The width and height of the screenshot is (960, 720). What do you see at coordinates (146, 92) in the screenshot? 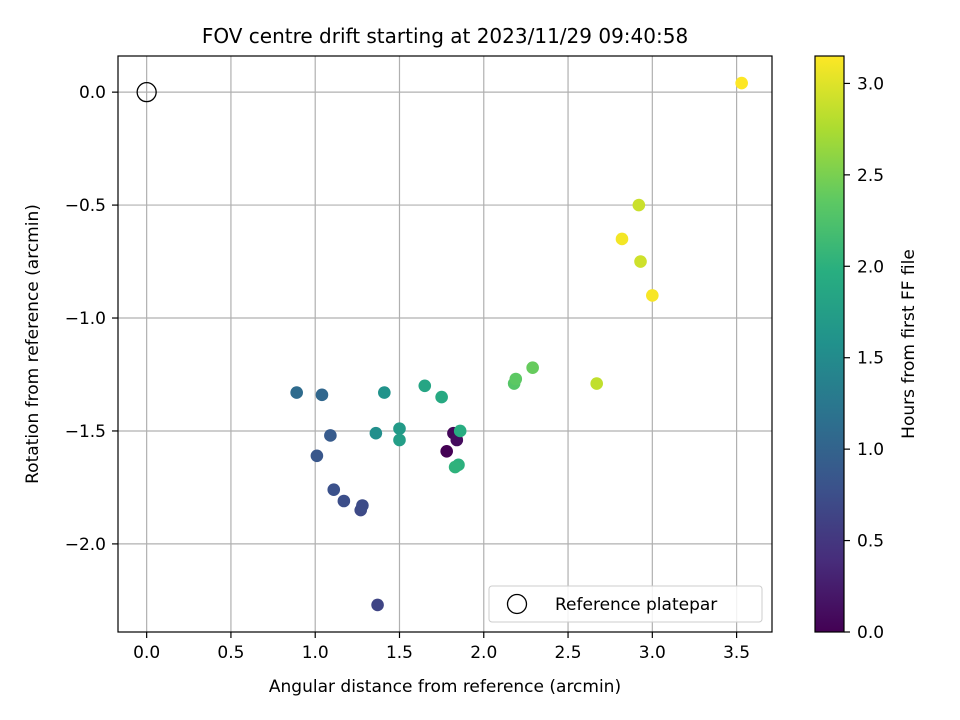
I see `reference-platepar-marker` at bounding box center [146, 92].